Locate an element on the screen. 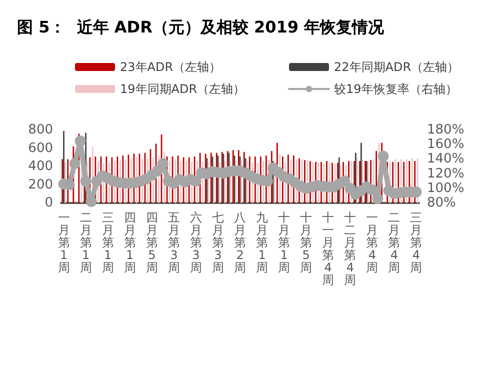  x-tick-label: 十二月第4周 is located at coordinates (350, 248).